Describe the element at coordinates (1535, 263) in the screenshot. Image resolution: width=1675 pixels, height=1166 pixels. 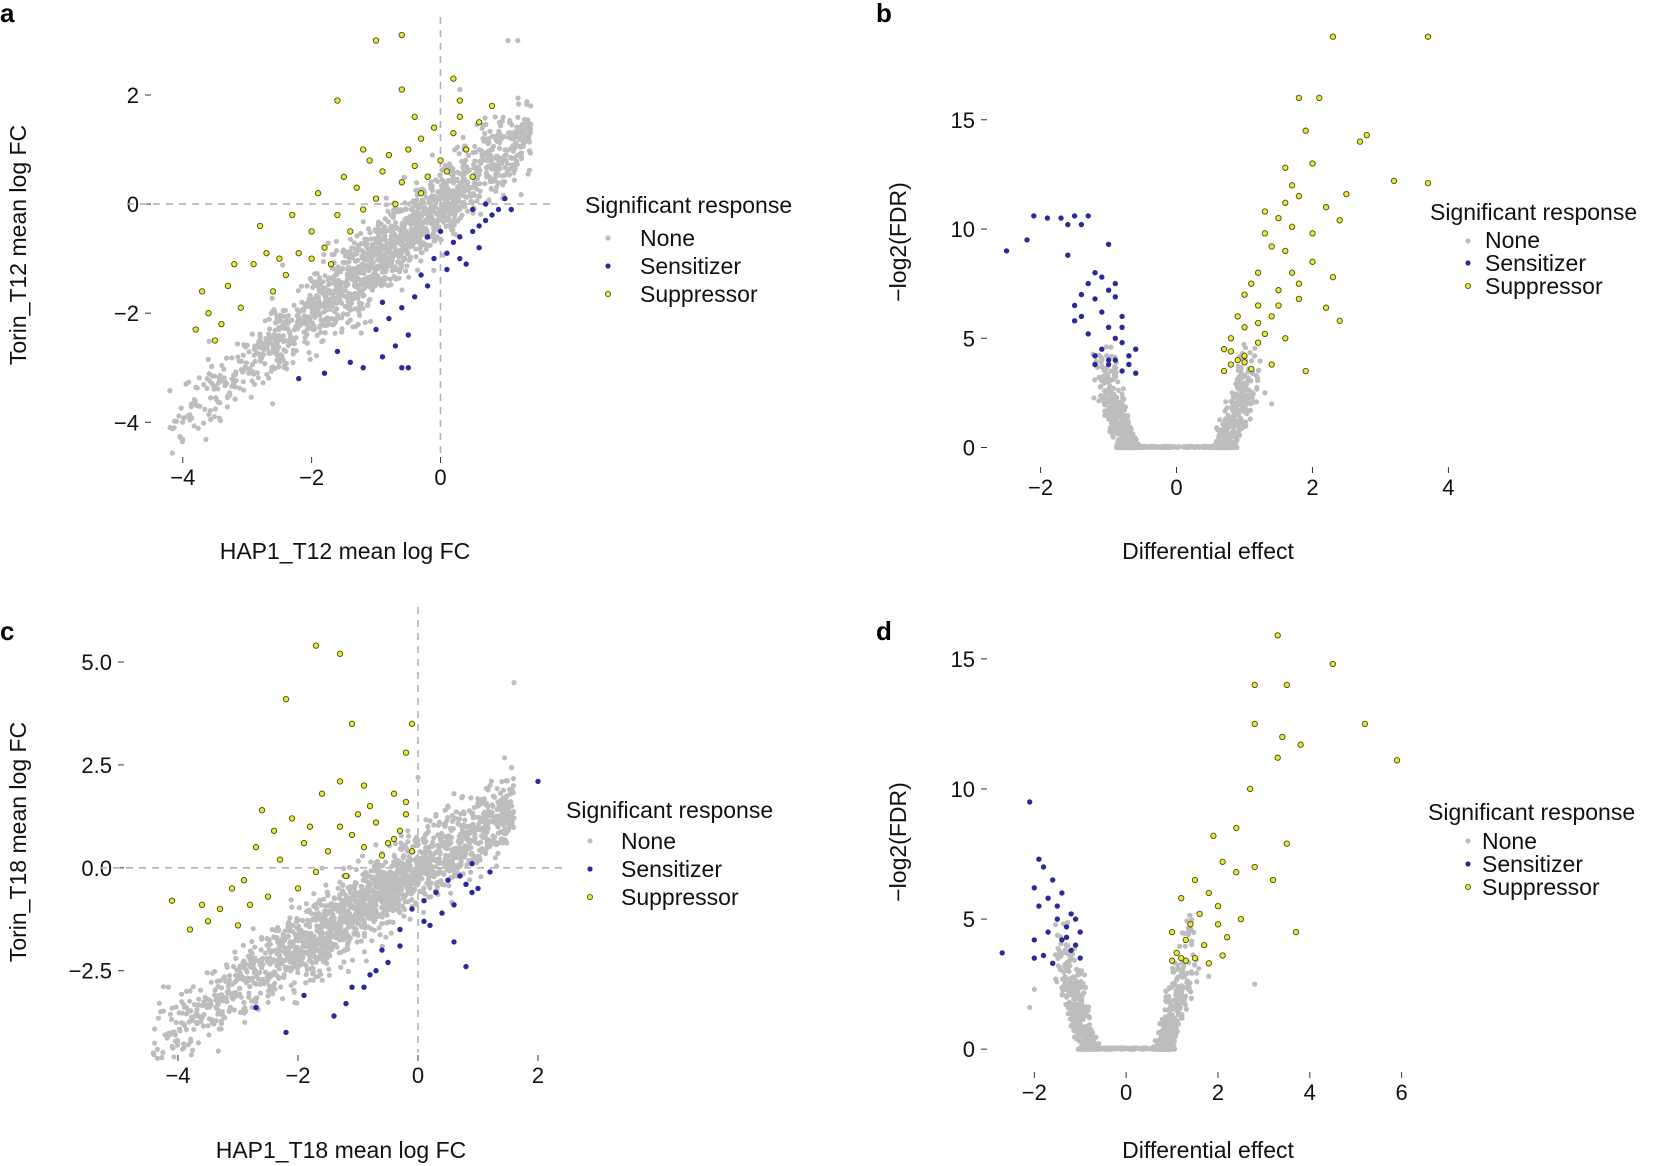
I see `legend-label-sensitizer: Sensitizer` at that location.